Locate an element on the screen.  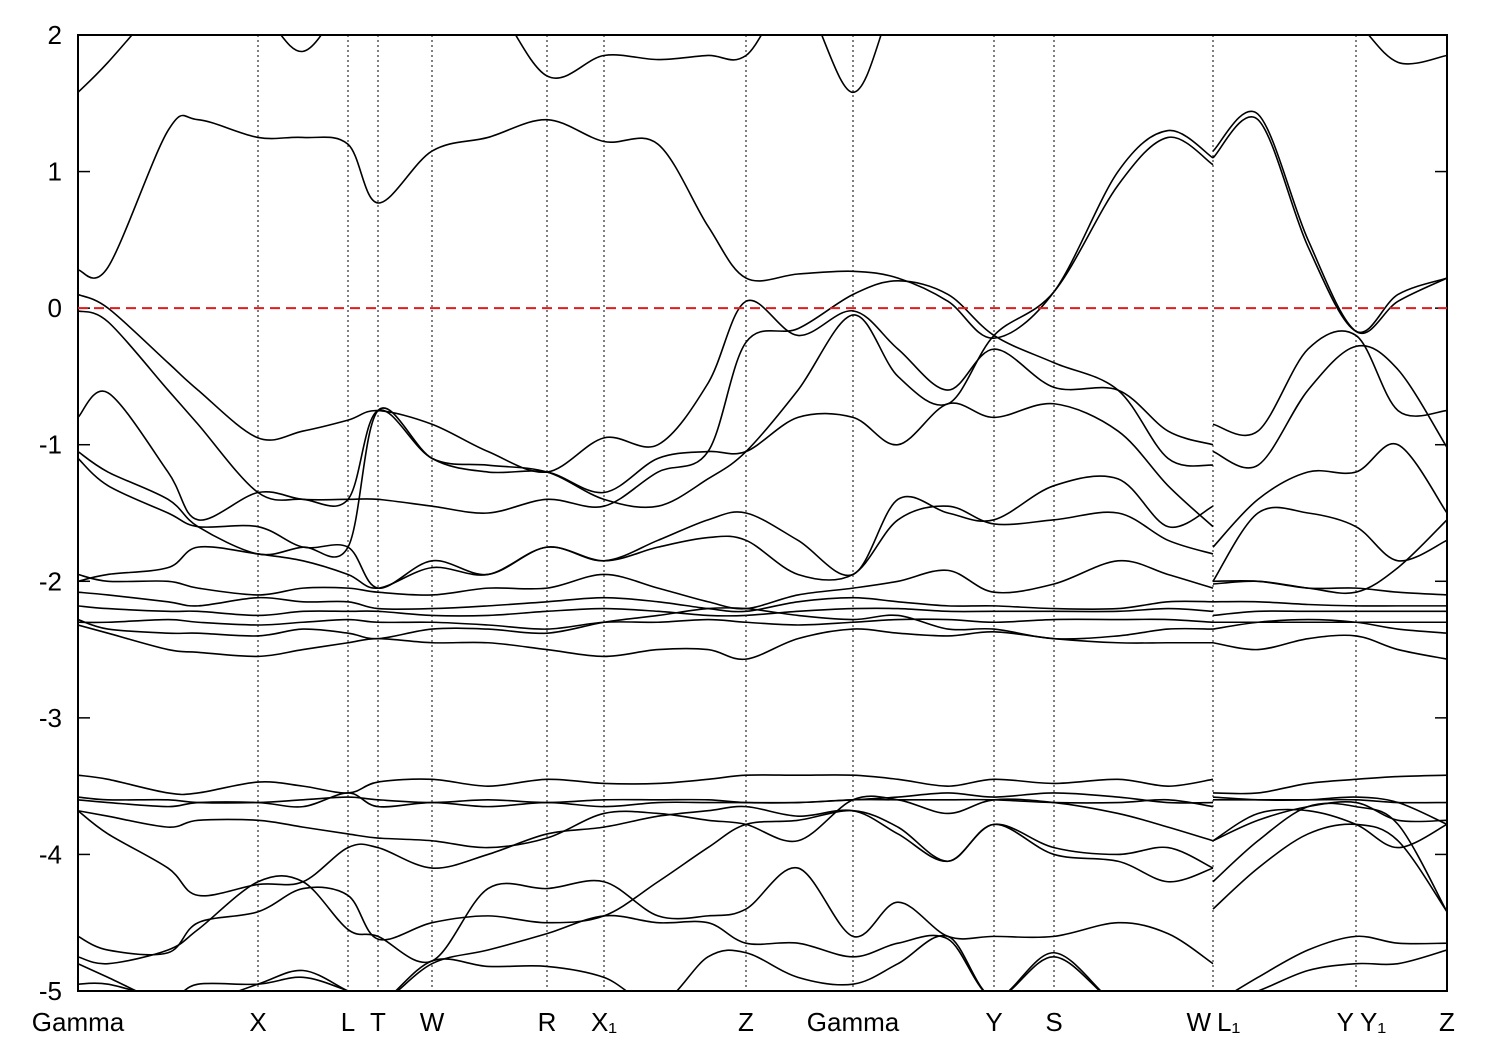
x-tick-label: X₁ is located at coordinates (604, 1022).